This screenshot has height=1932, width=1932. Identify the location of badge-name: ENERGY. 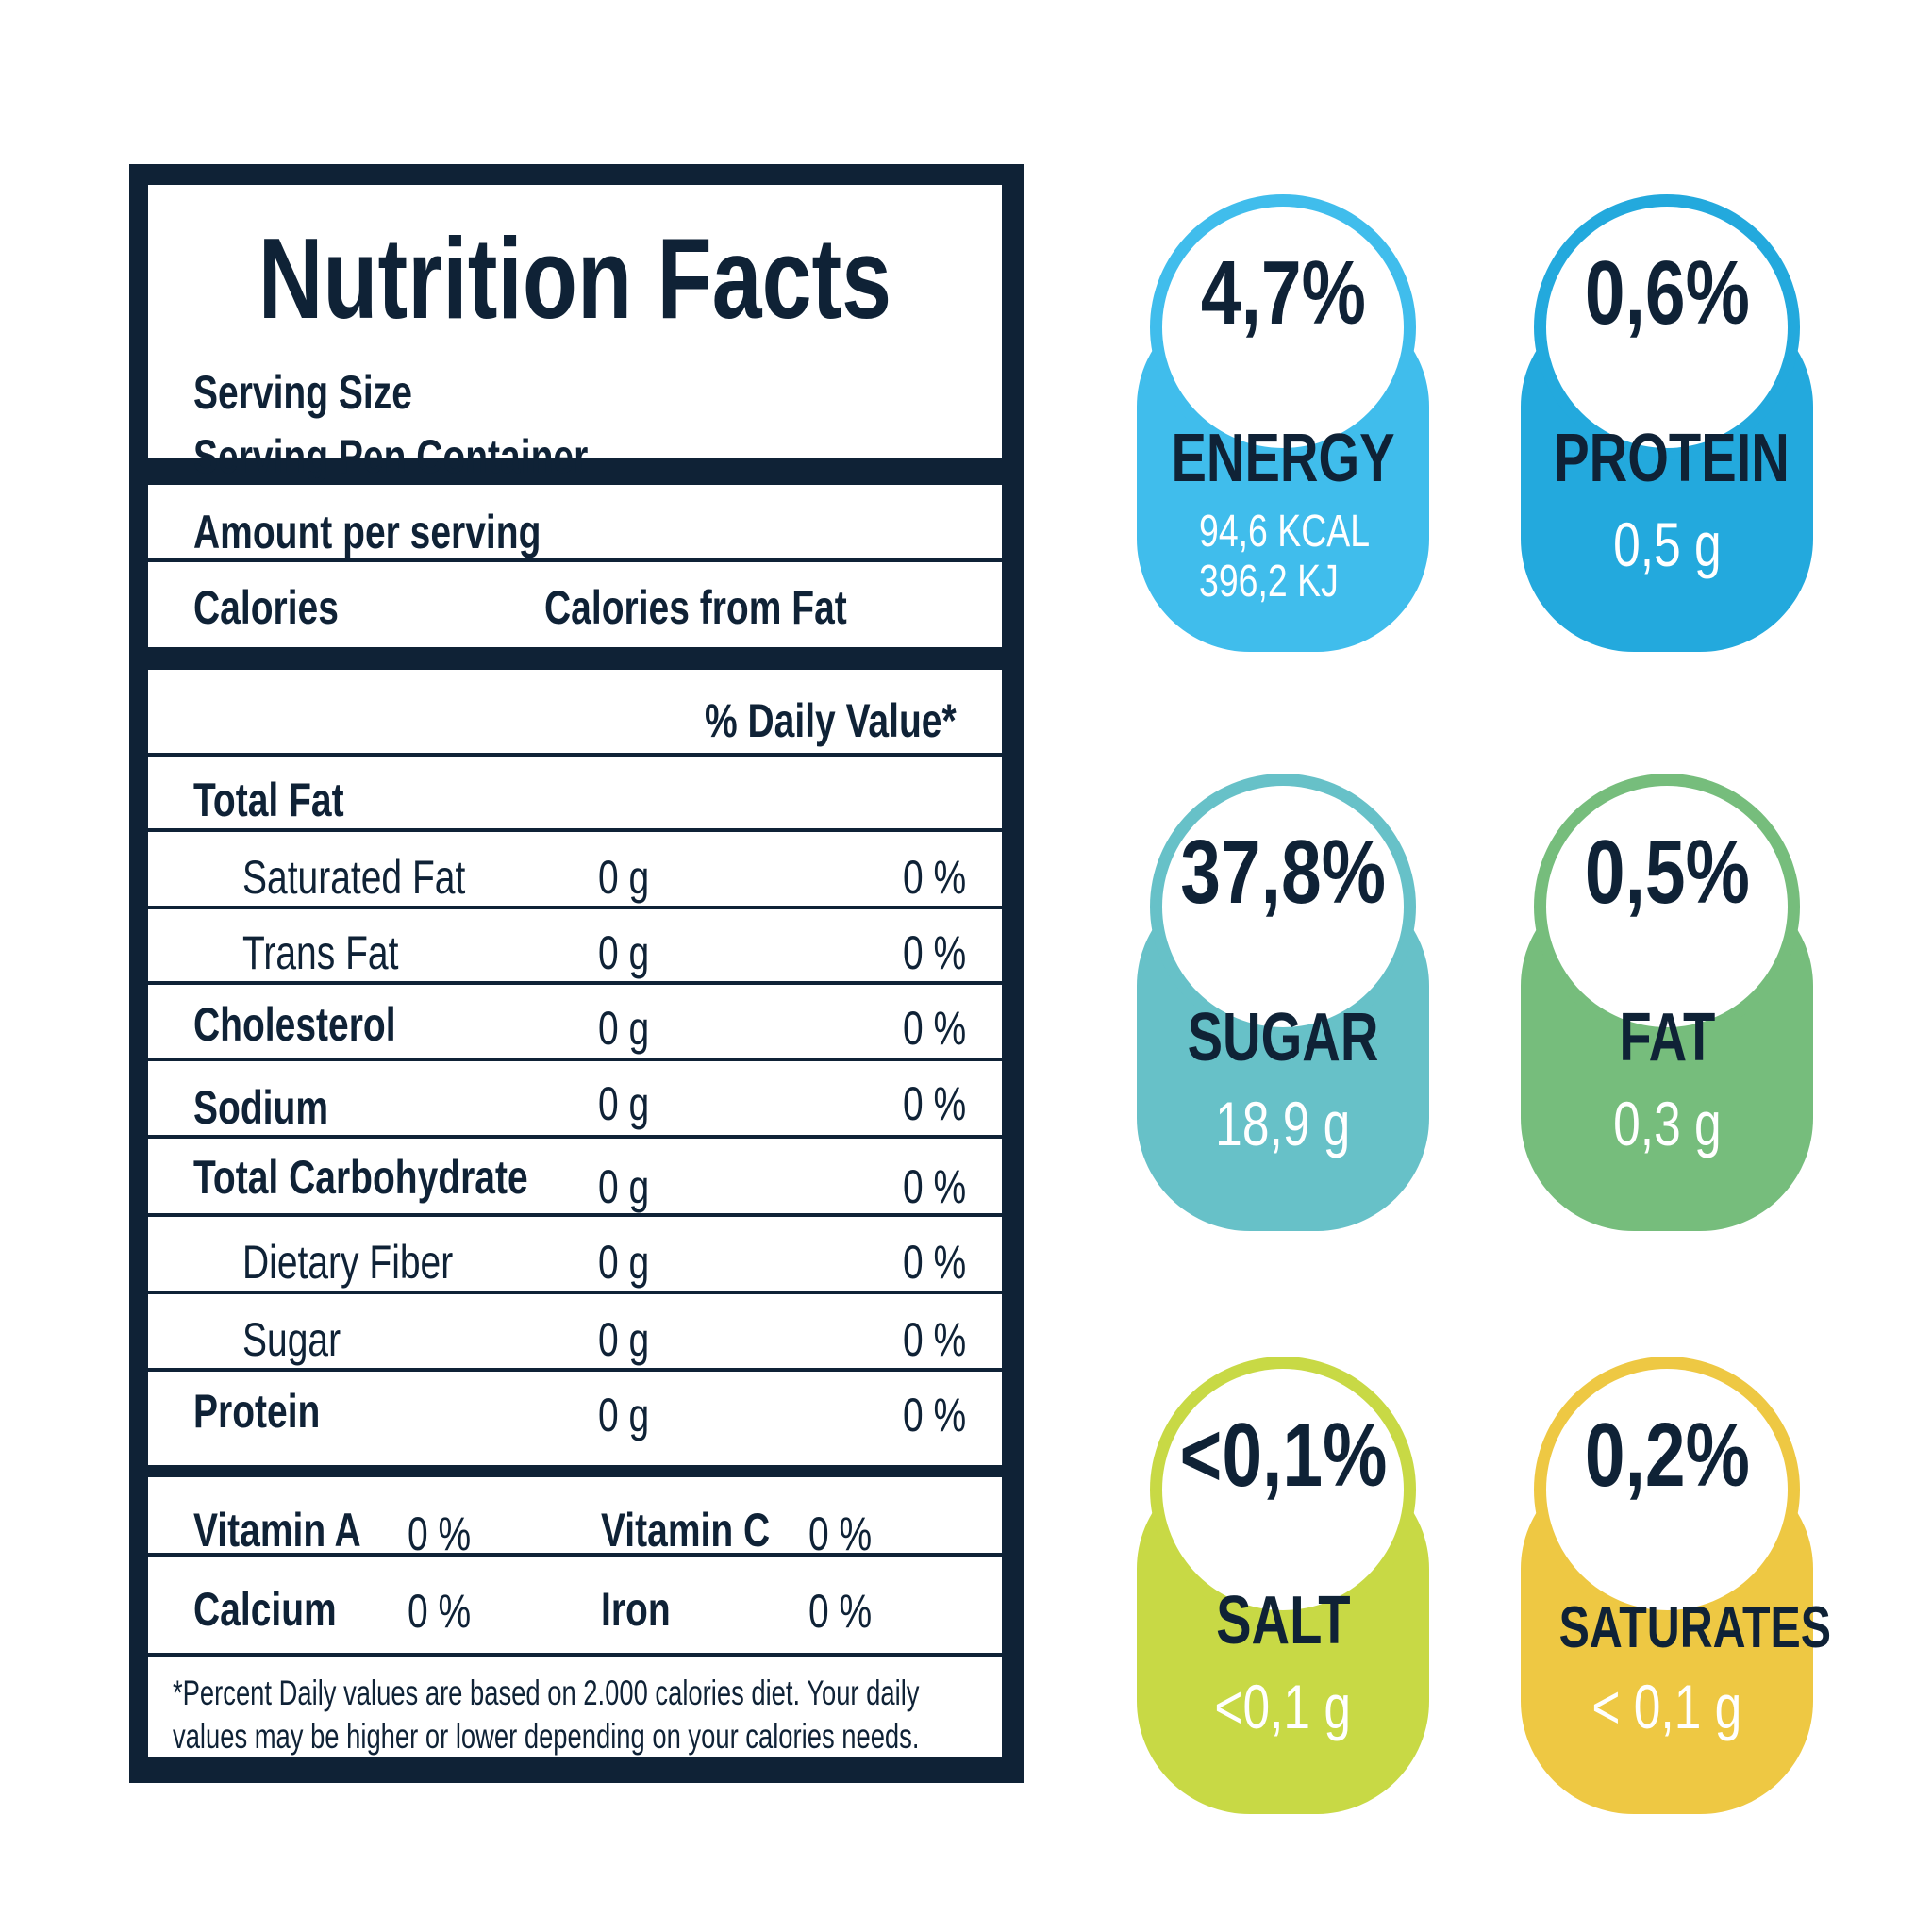
(1283, 459).